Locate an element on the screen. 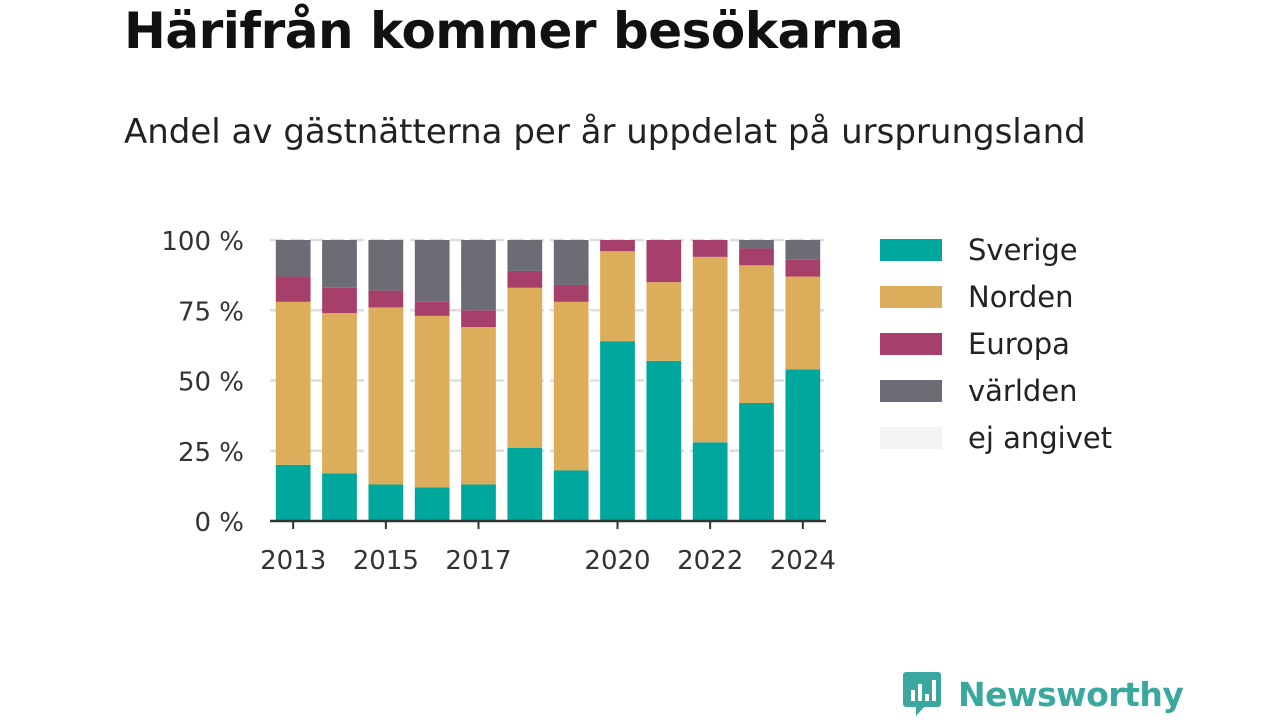 The height and width of the screenshot is (720, 1280). x-tick-label: 2017 is located at coordinates (478, 561).